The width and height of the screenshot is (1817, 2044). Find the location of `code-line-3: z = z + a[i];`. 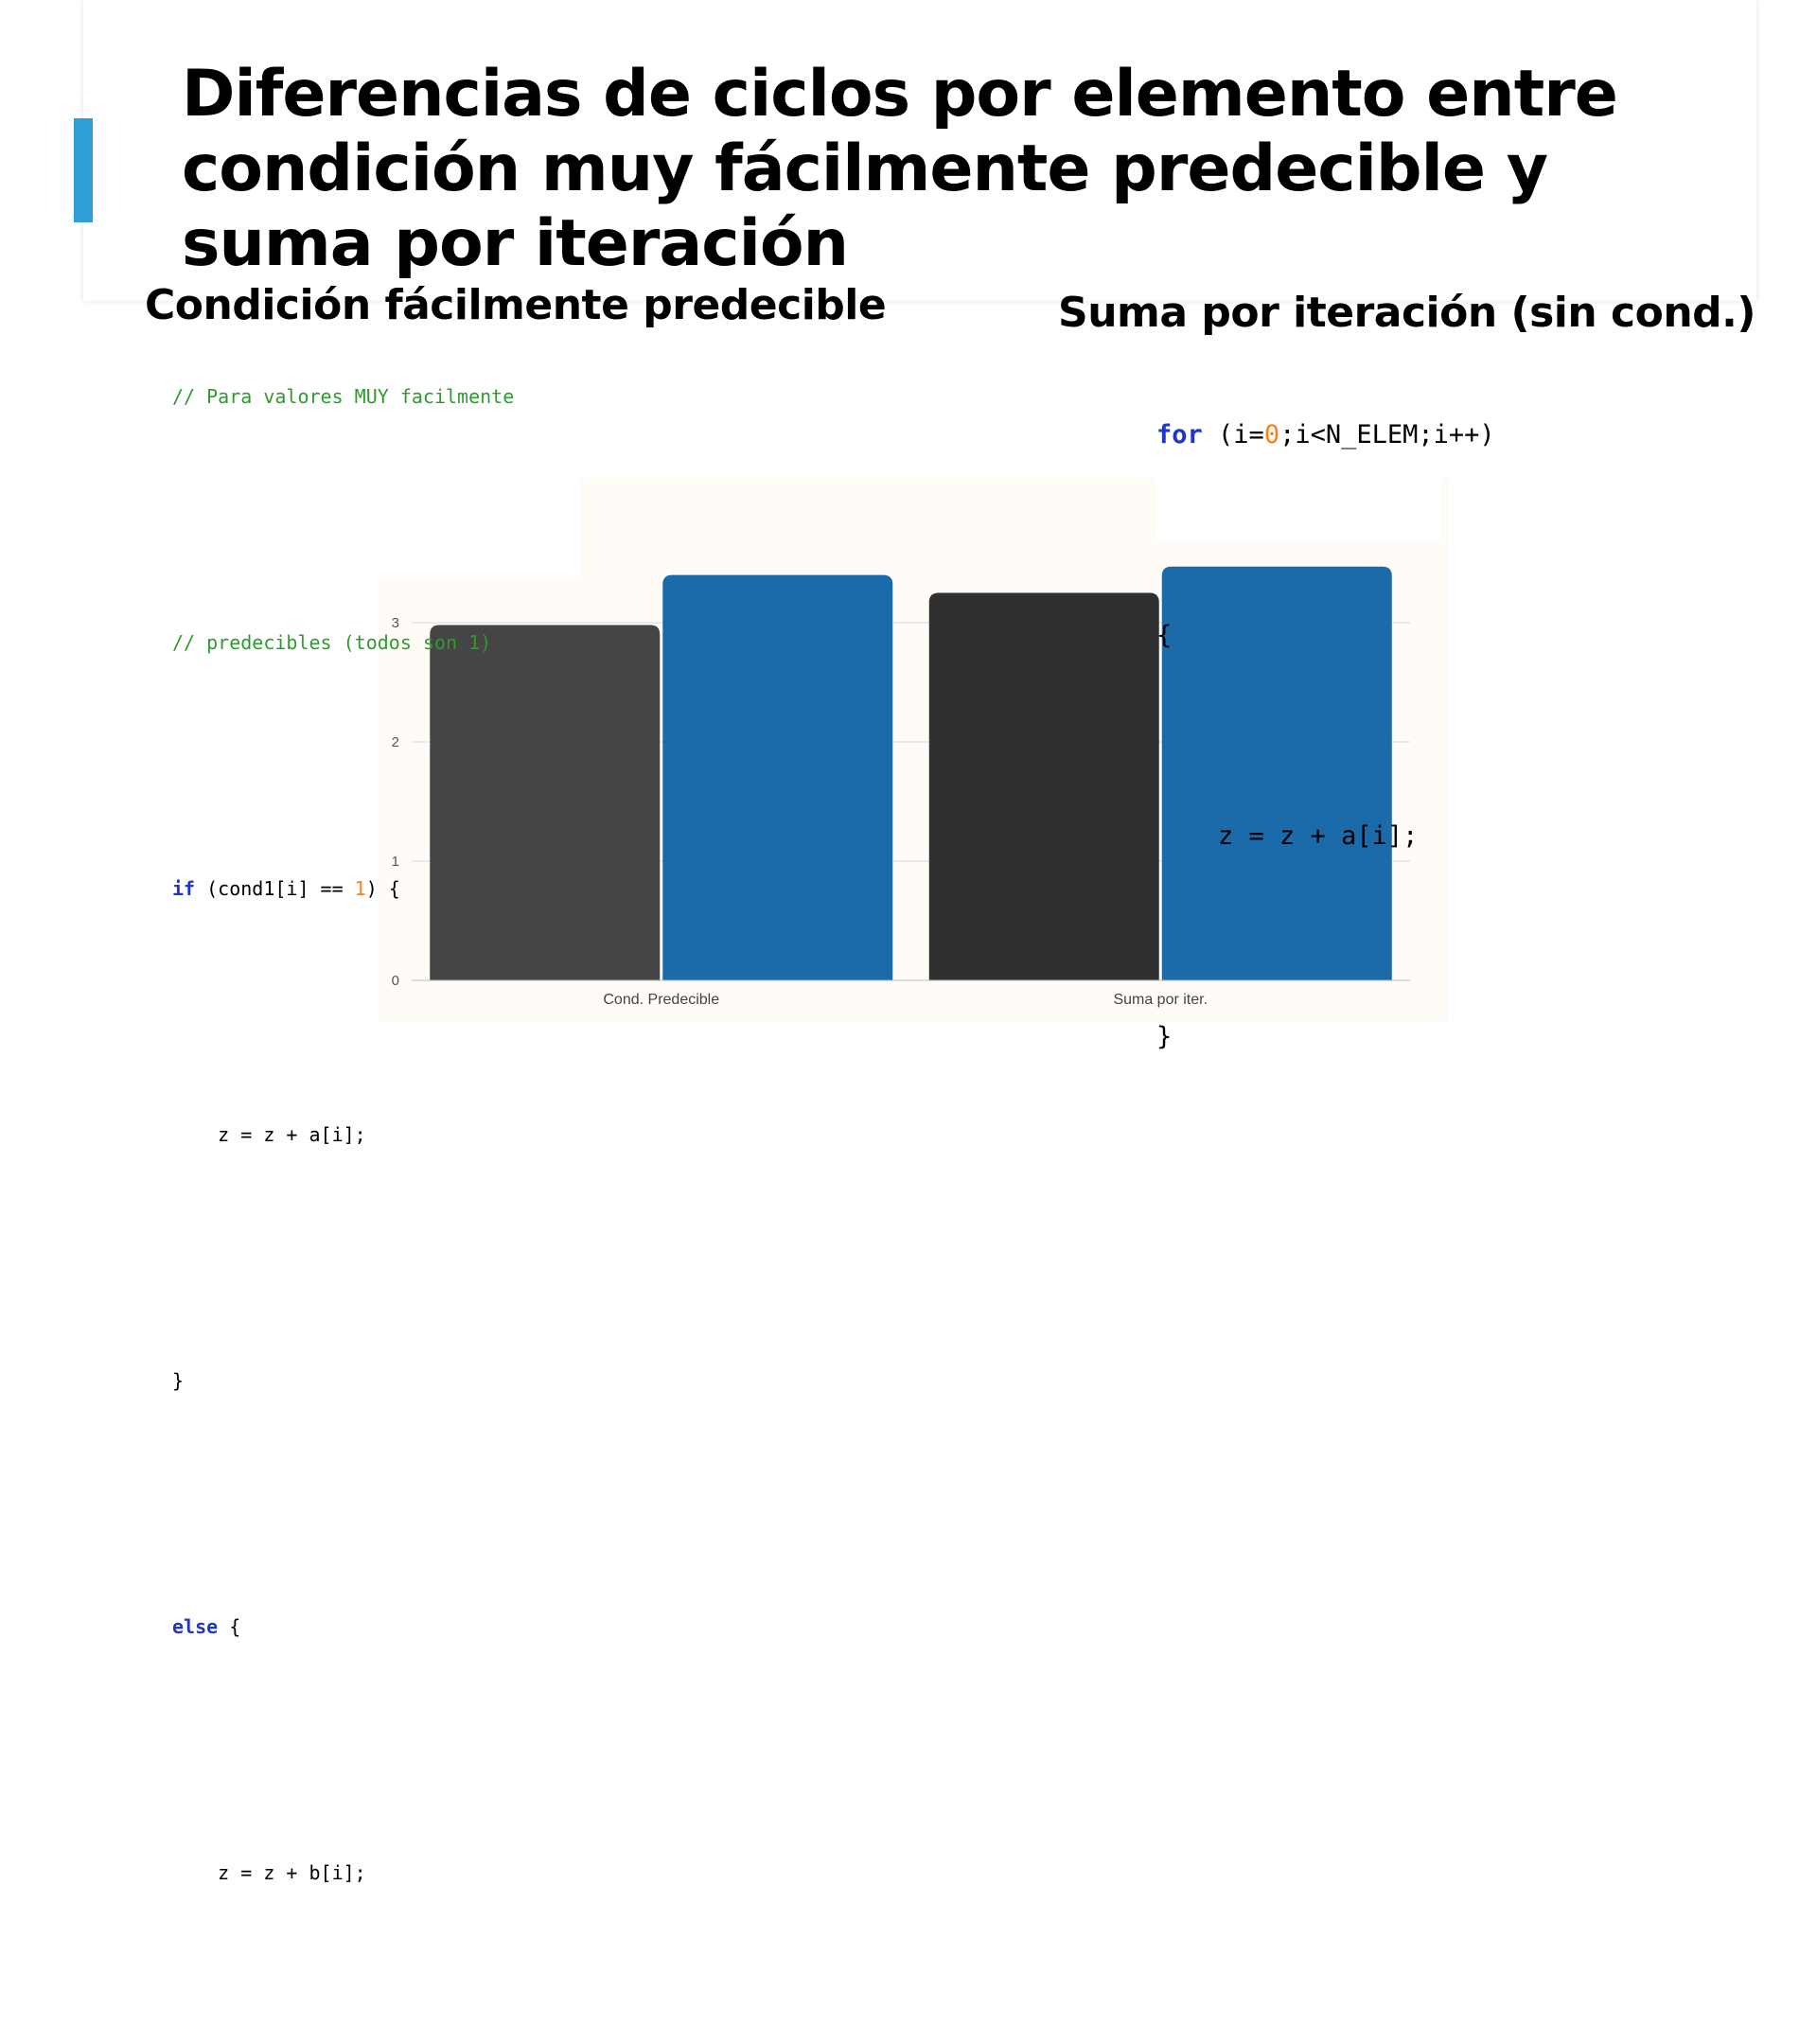

code-line-3: z = z + a[i]; is located at coordinates (1287, 836).